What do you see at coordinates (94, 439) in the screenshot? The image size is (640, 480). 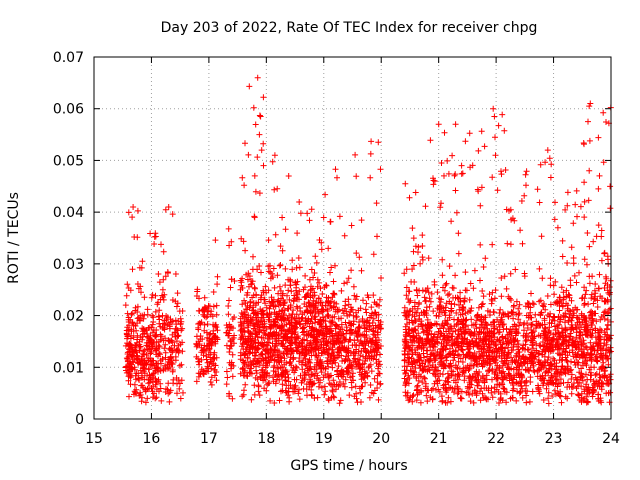 I see `x-tick-label: 15` at bounding box center [94, 439].